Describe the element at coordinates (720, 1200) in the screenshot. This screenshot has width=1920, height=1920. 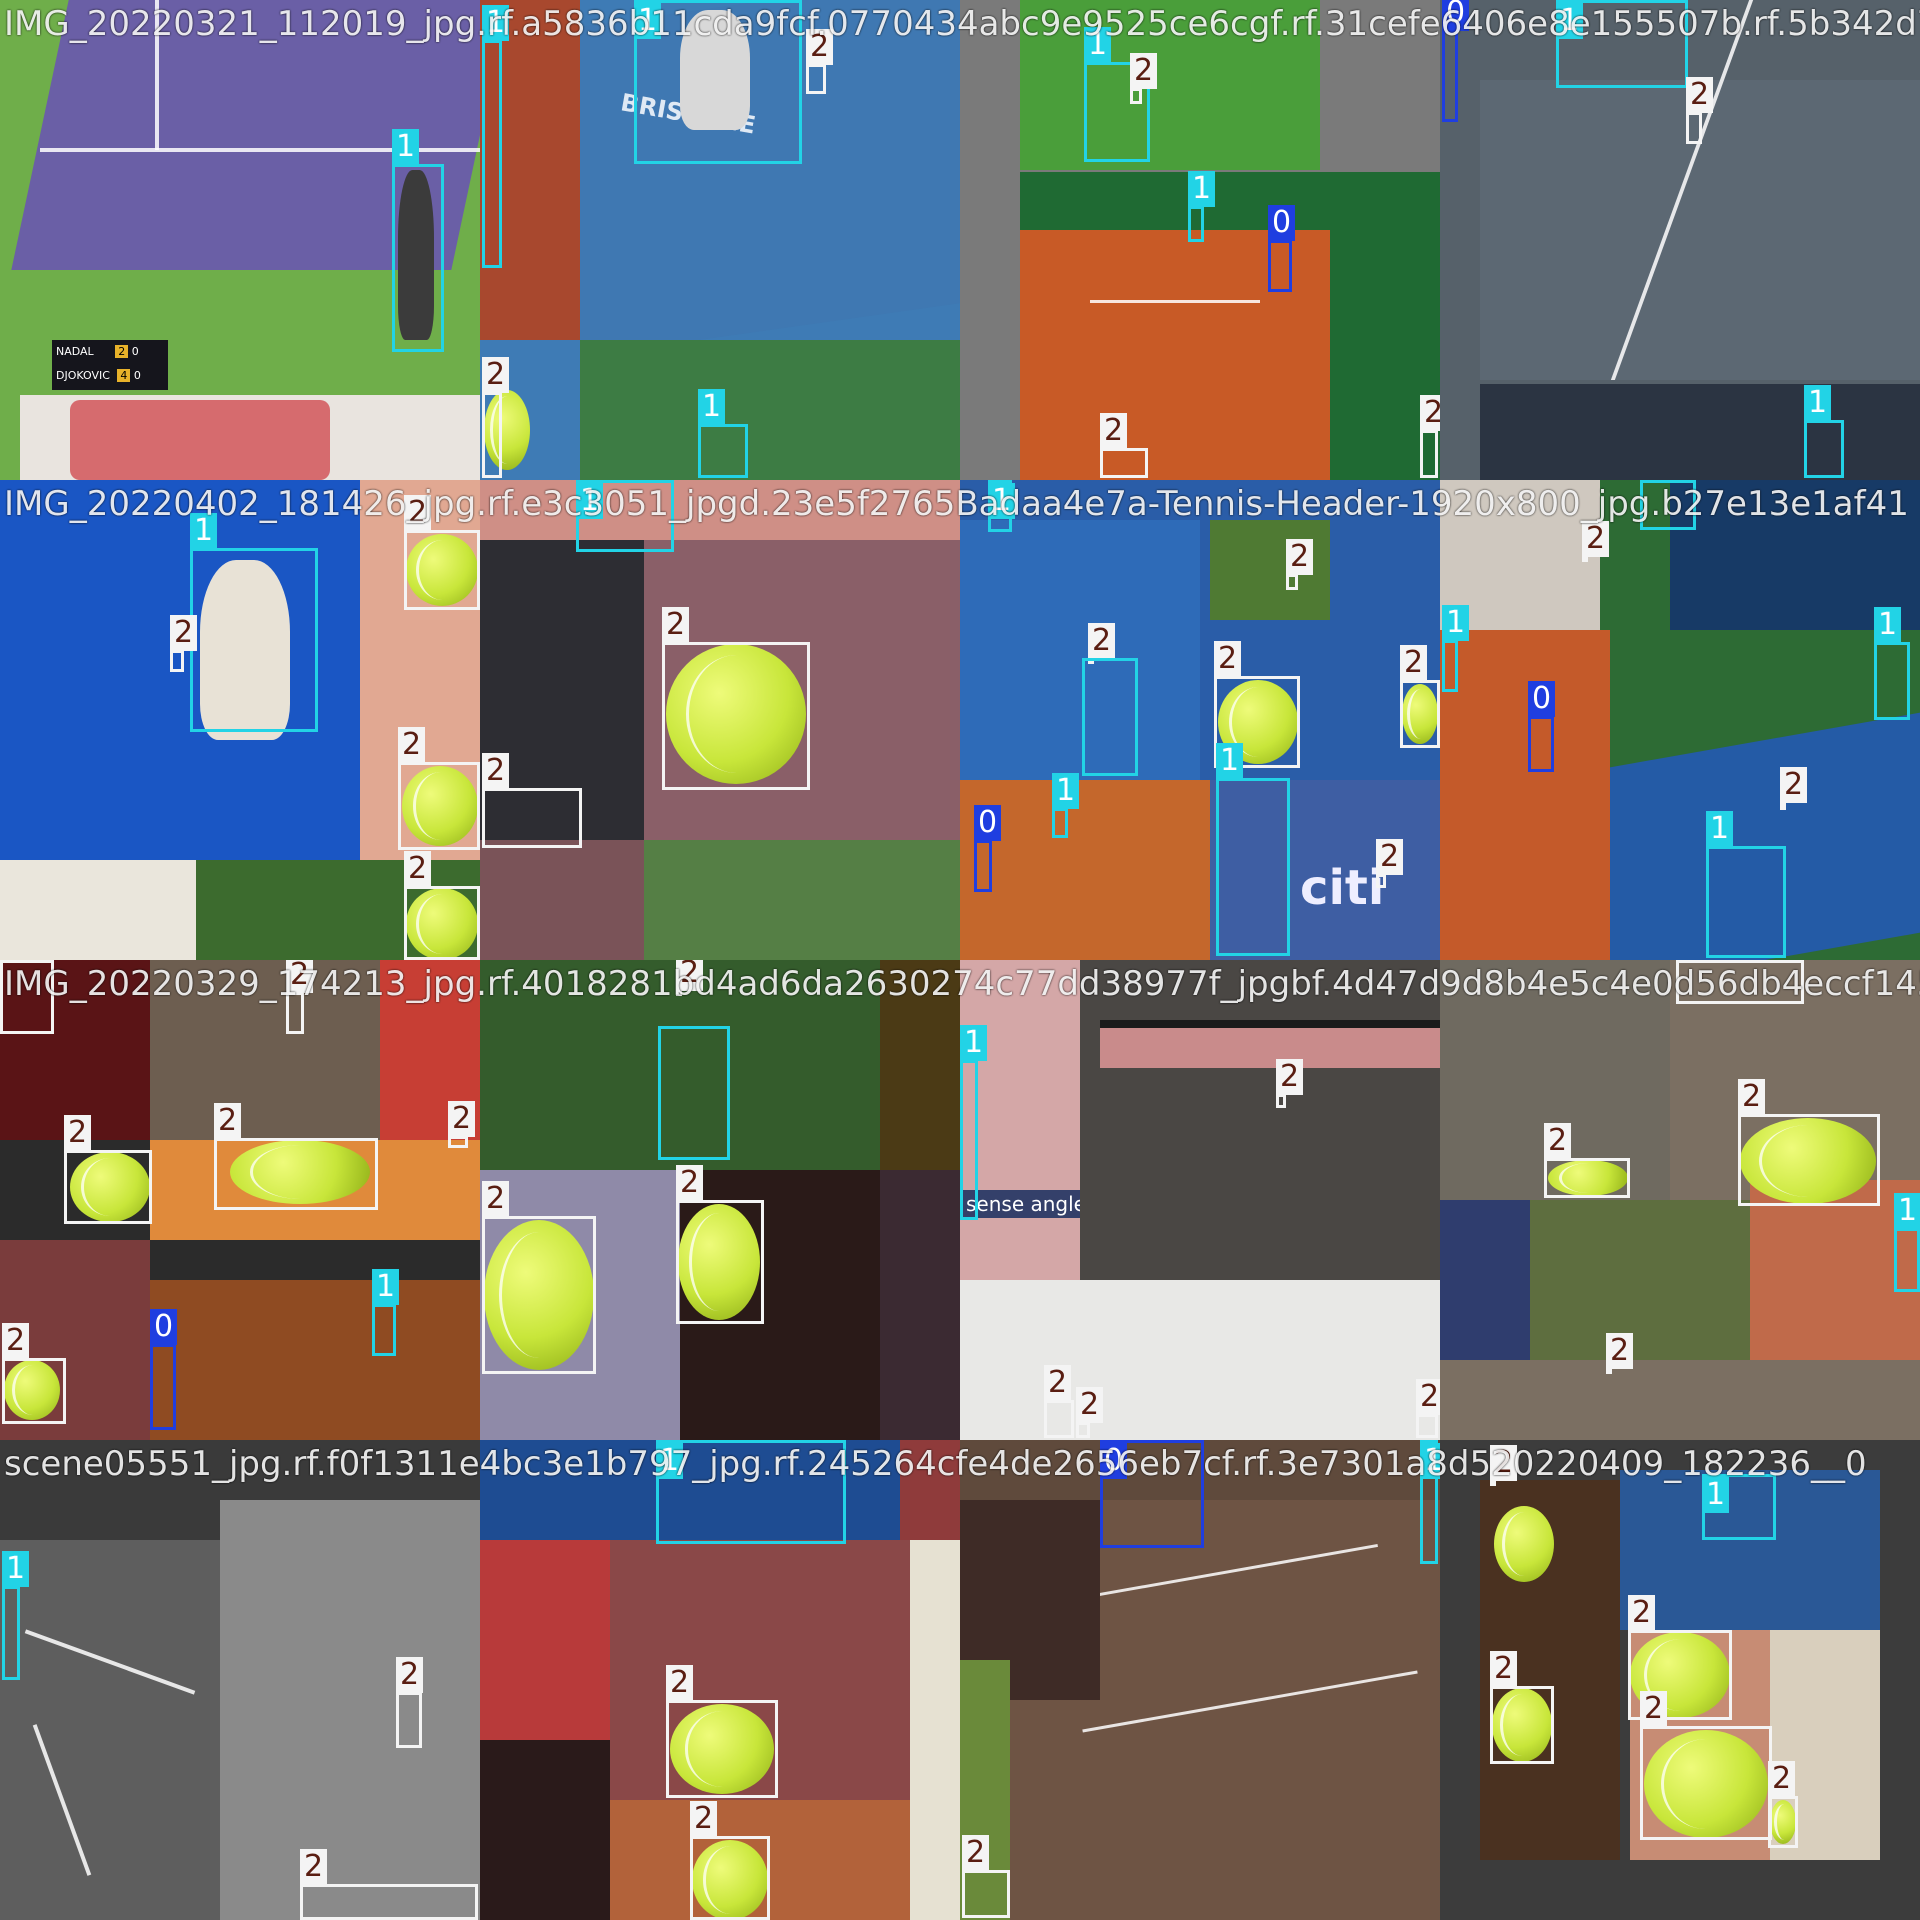
I see `tile-r3c2: 2 2 2` at that location.